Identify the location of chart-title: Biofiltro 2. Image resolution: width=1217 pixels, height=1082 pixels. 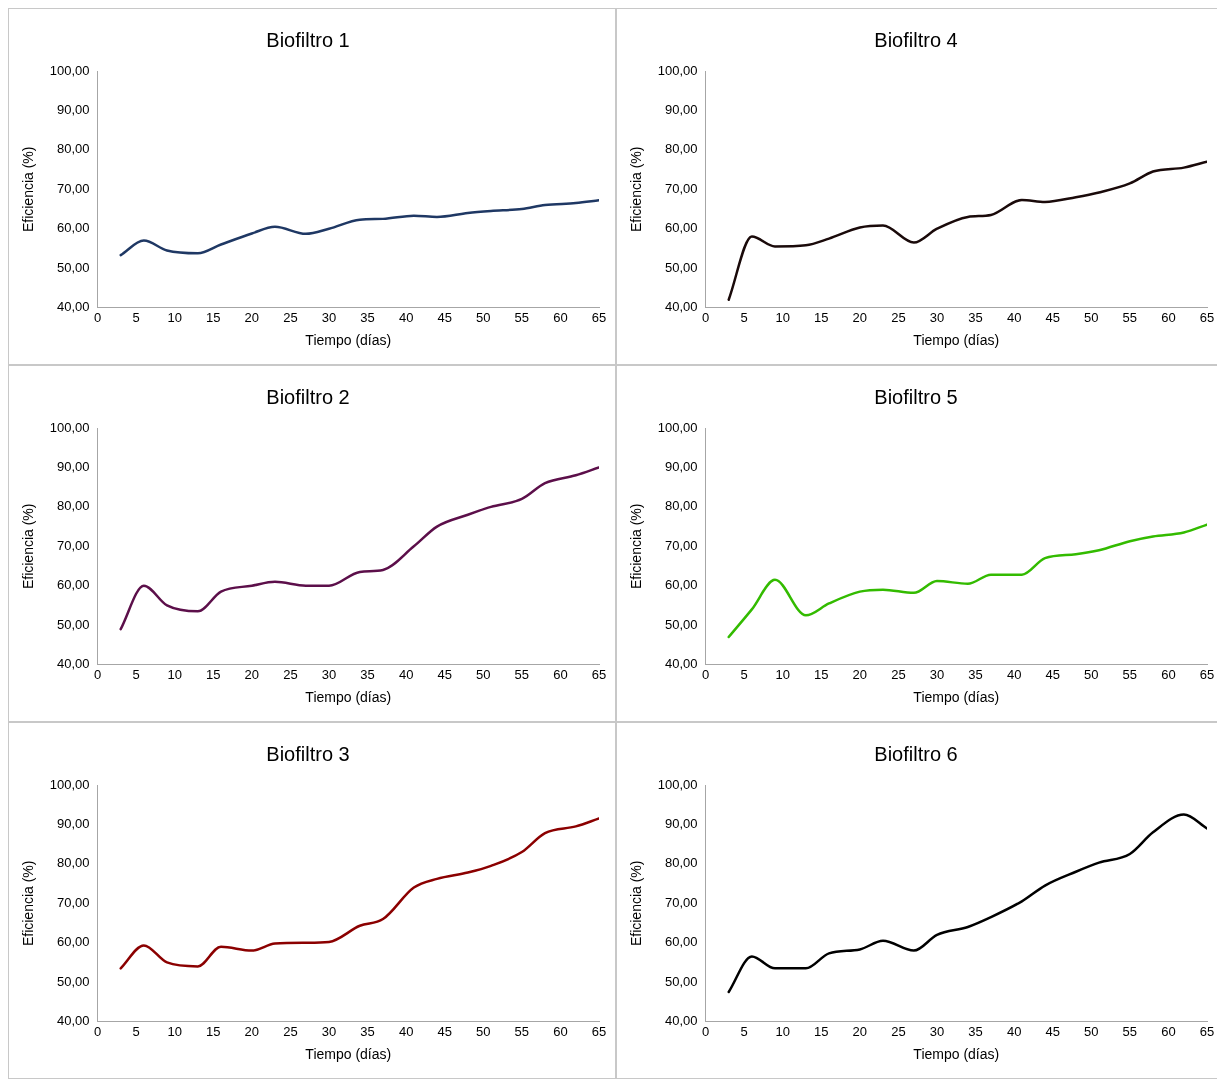
(308, 396).